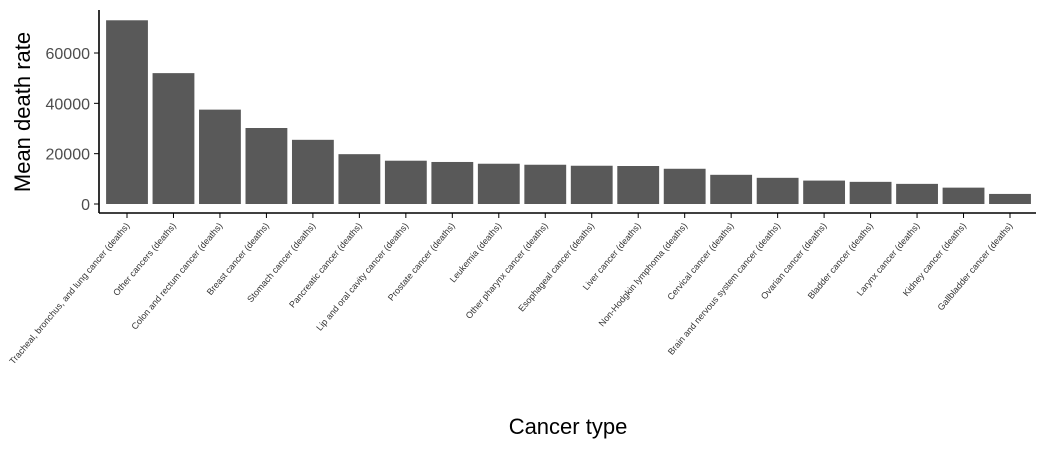 The width and height of the screenshot is (1050, 450). What do you see at coordinates (556, 267) in the screenshot?
I see `x-tick-label: Esophageal cancer (deaths)` at bounding box center [556, 267].